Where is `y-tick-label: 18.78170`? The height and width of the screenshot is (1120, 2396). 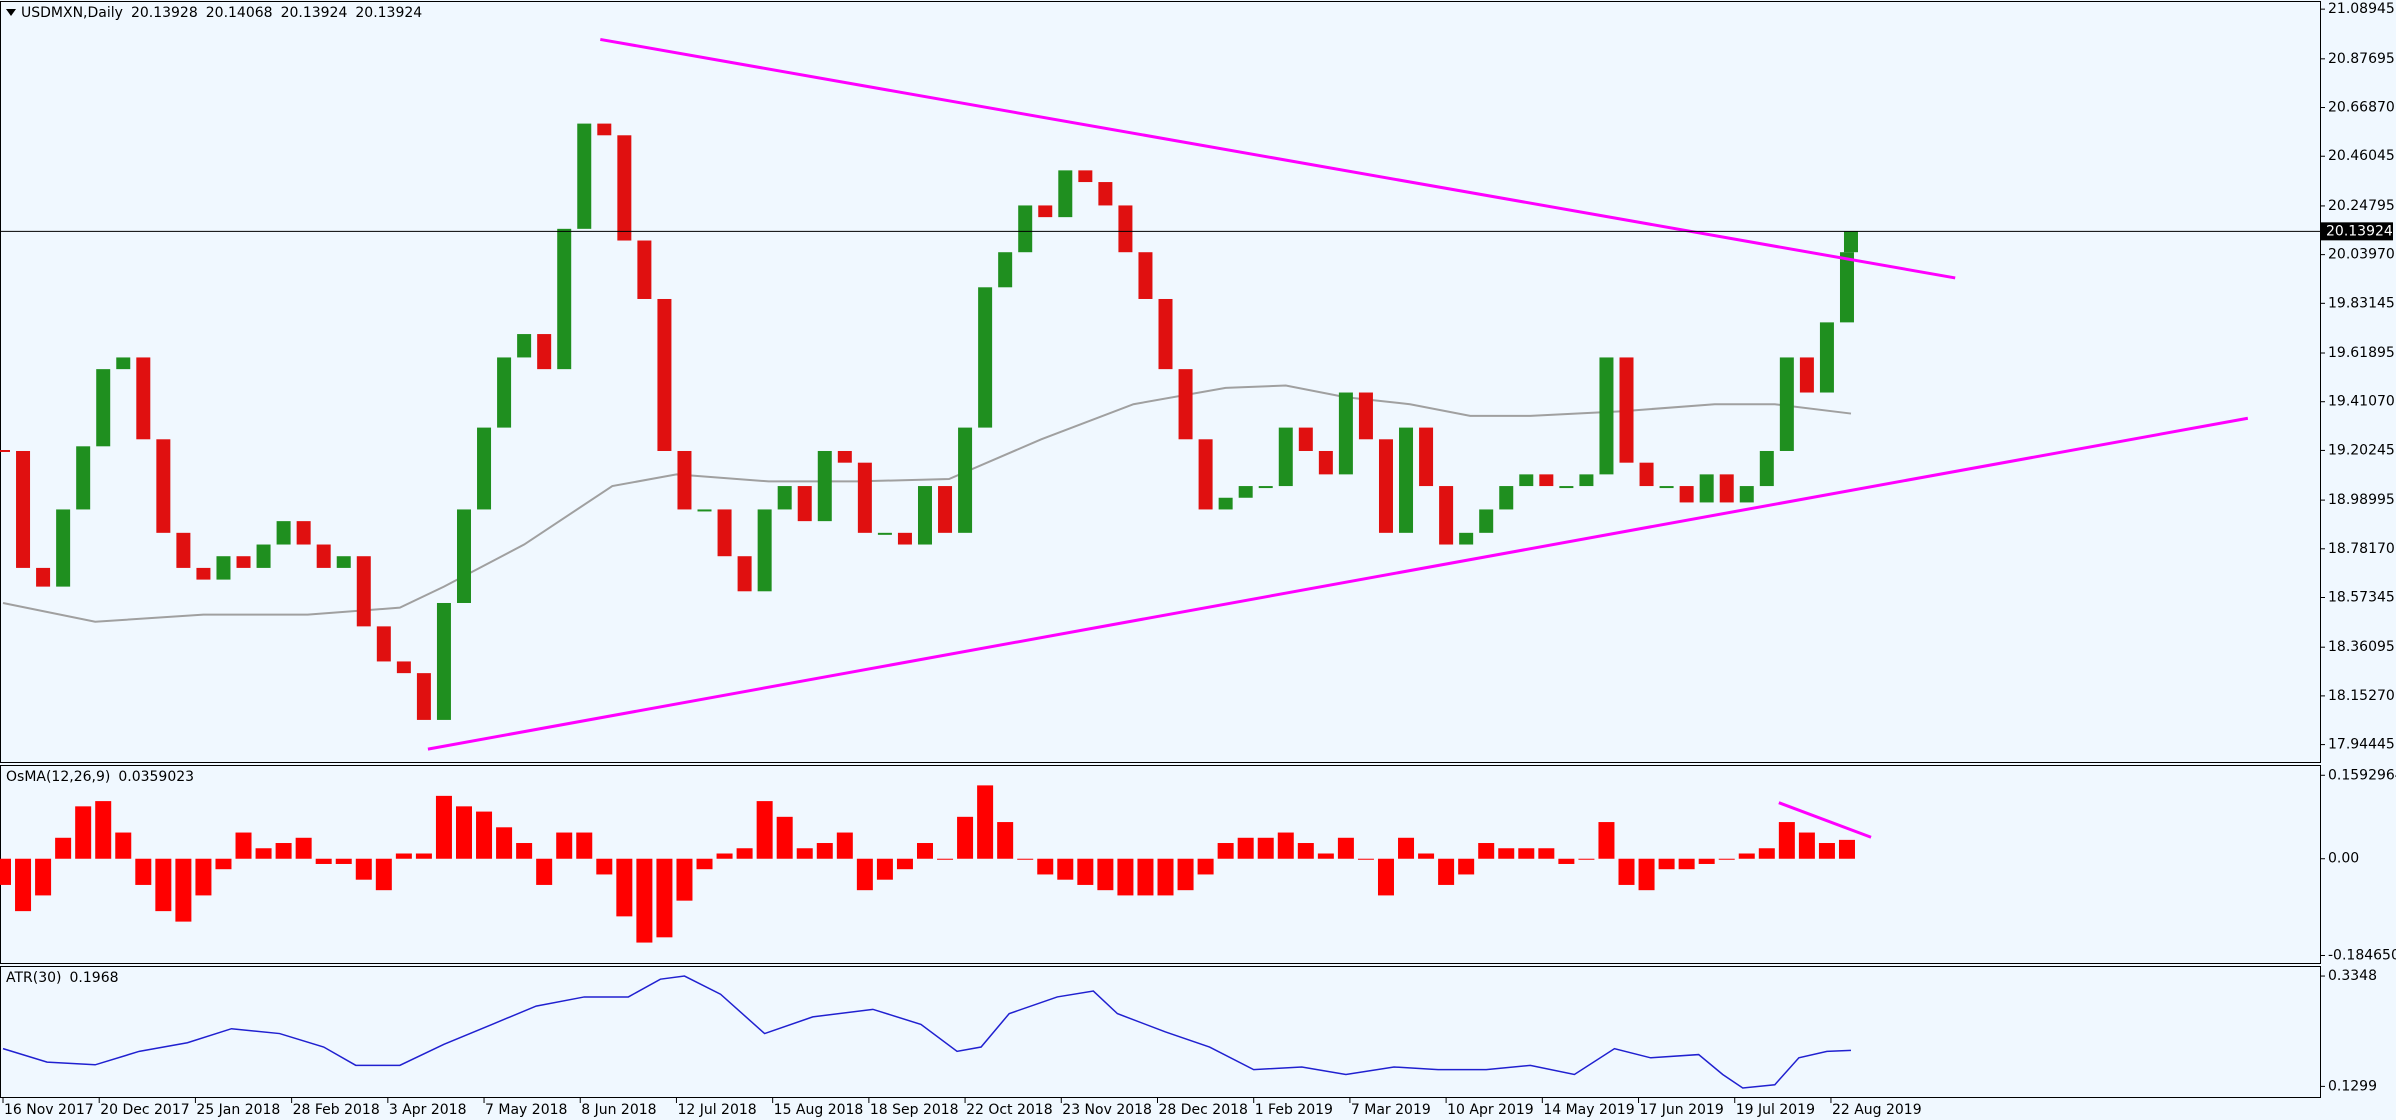 y-tick-label: 18.78170 is located at coordinates (2361, 549).